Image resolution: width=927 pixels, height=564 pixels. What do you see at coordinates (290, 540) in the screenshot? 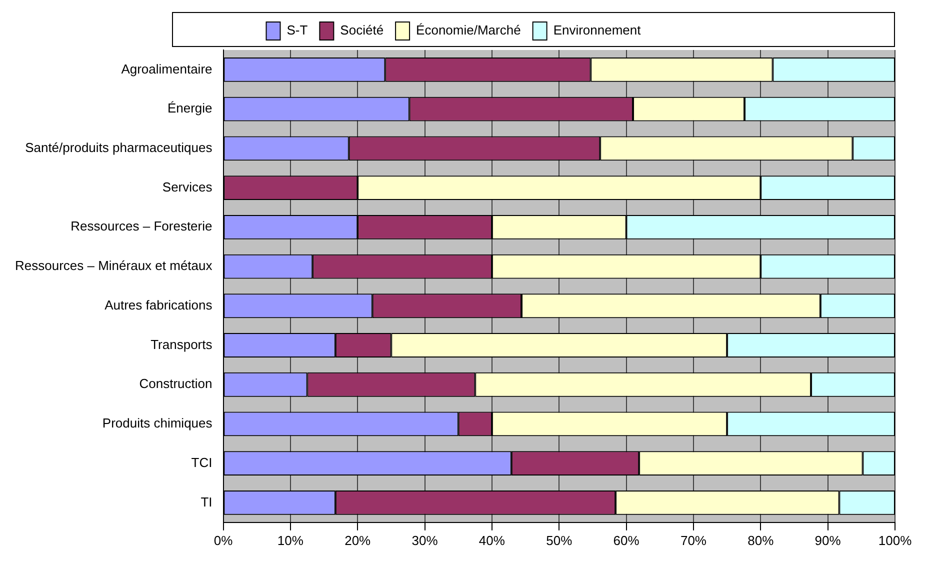
I see `x-tick-label: 10%` at bounding box center [290, 540].